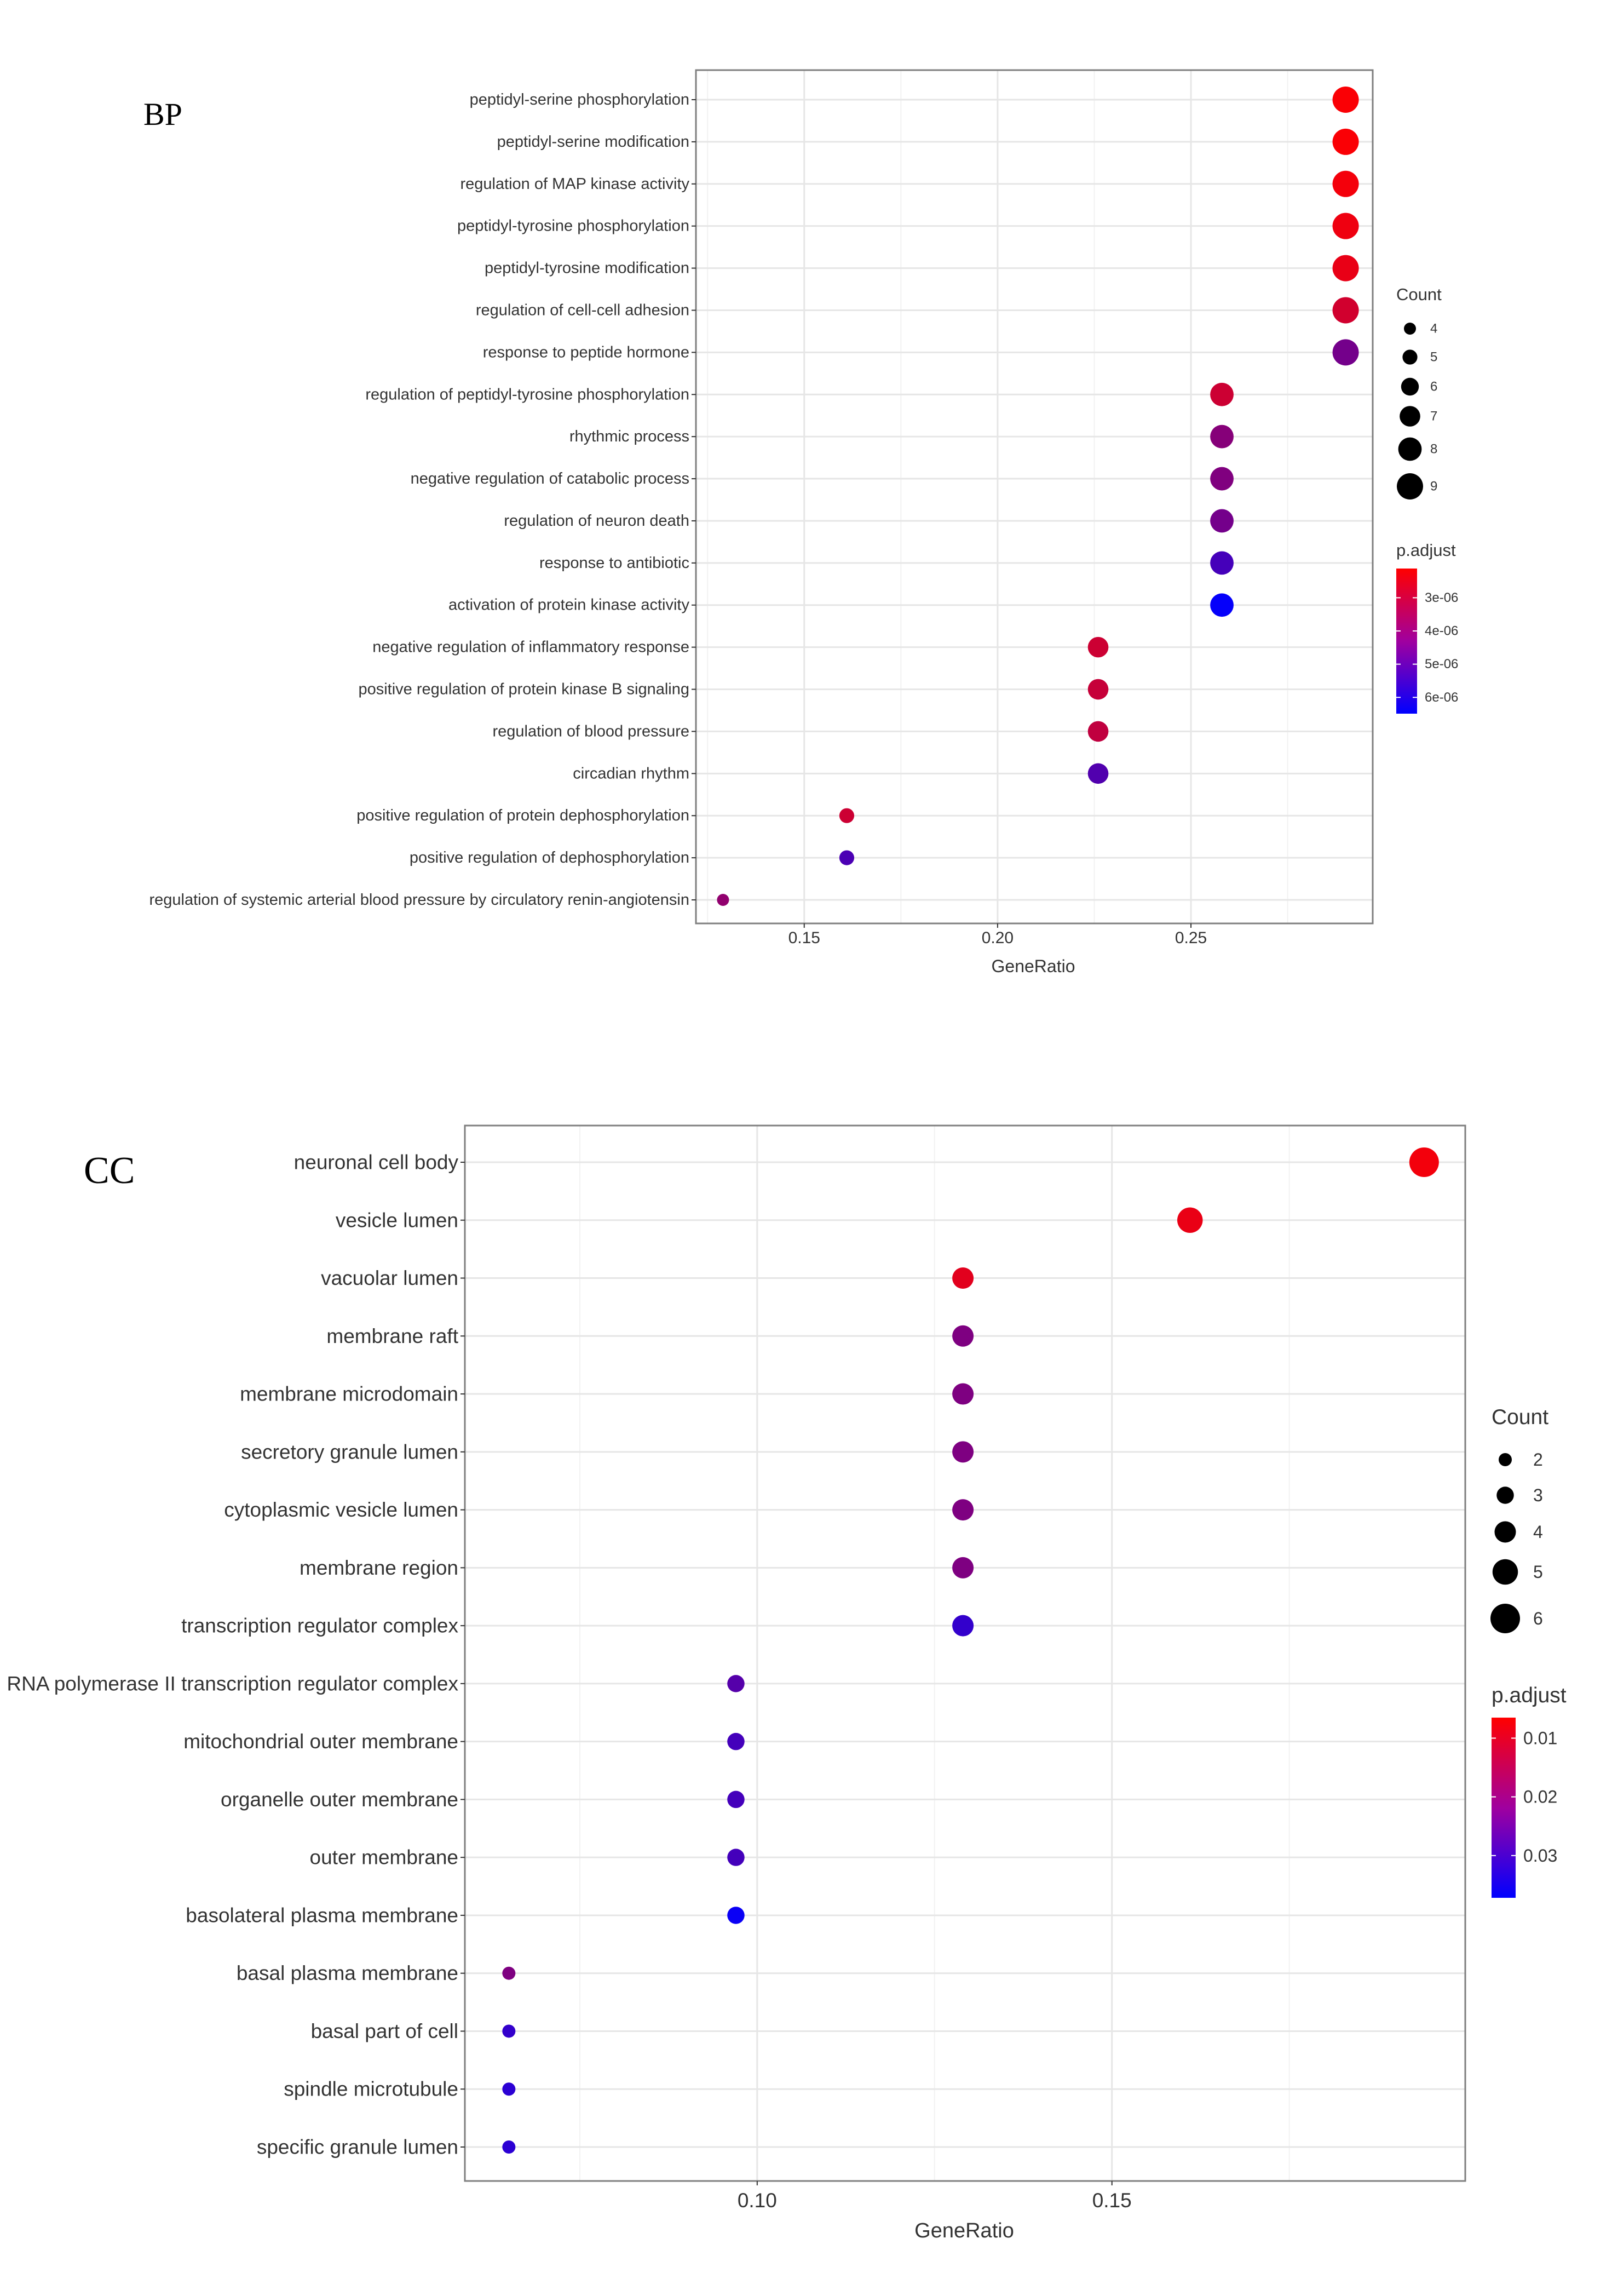 This screenshot has width=1612, height=2296. What do you see at coordinates (1540, 1856) in the screenshot?
I see `colorbar-tick-label: 0.03` at bounding box center [1540, 1856].